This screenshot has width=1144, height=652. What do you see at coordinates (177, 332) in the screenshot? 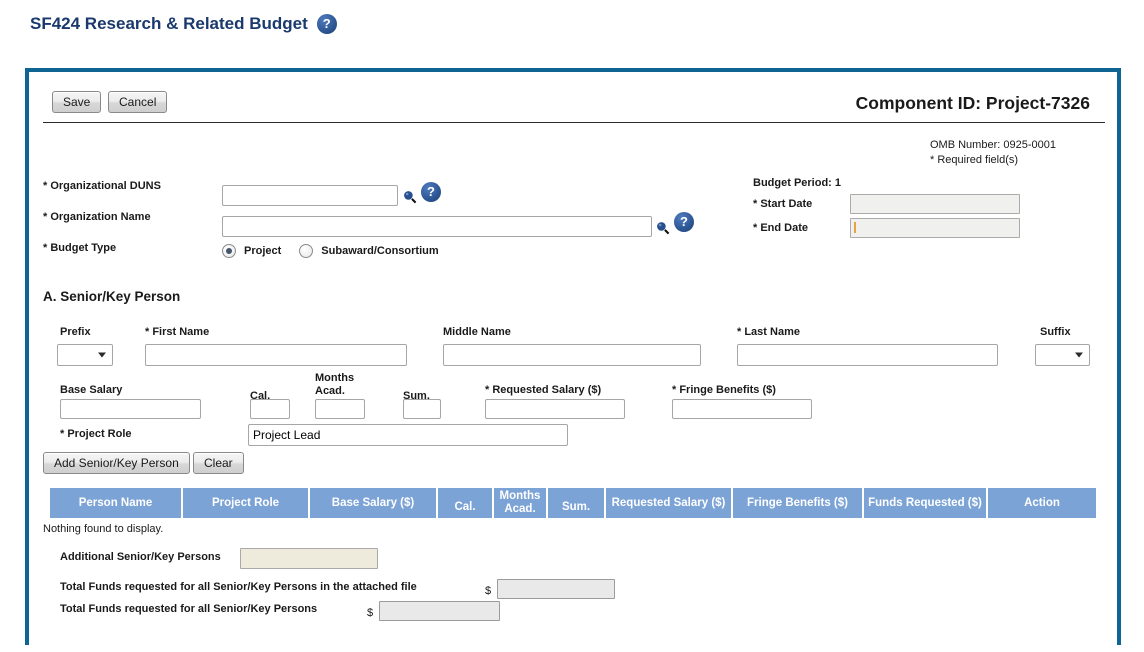
I see `first-name-label: * First Name` at bounding box center [177, 332].